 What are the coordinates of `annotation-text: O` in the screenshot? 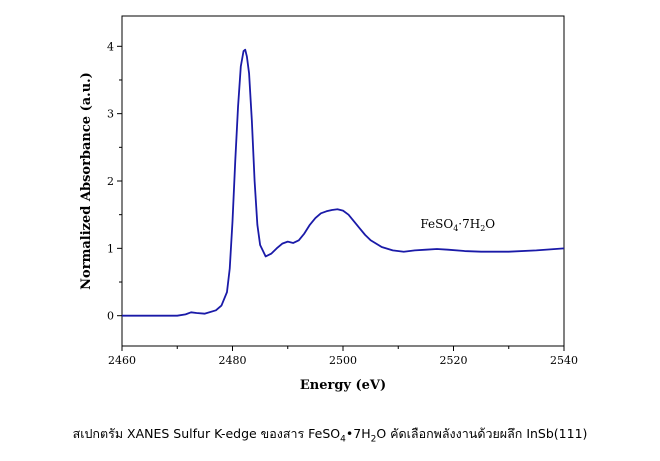 It's located at (490, 224).